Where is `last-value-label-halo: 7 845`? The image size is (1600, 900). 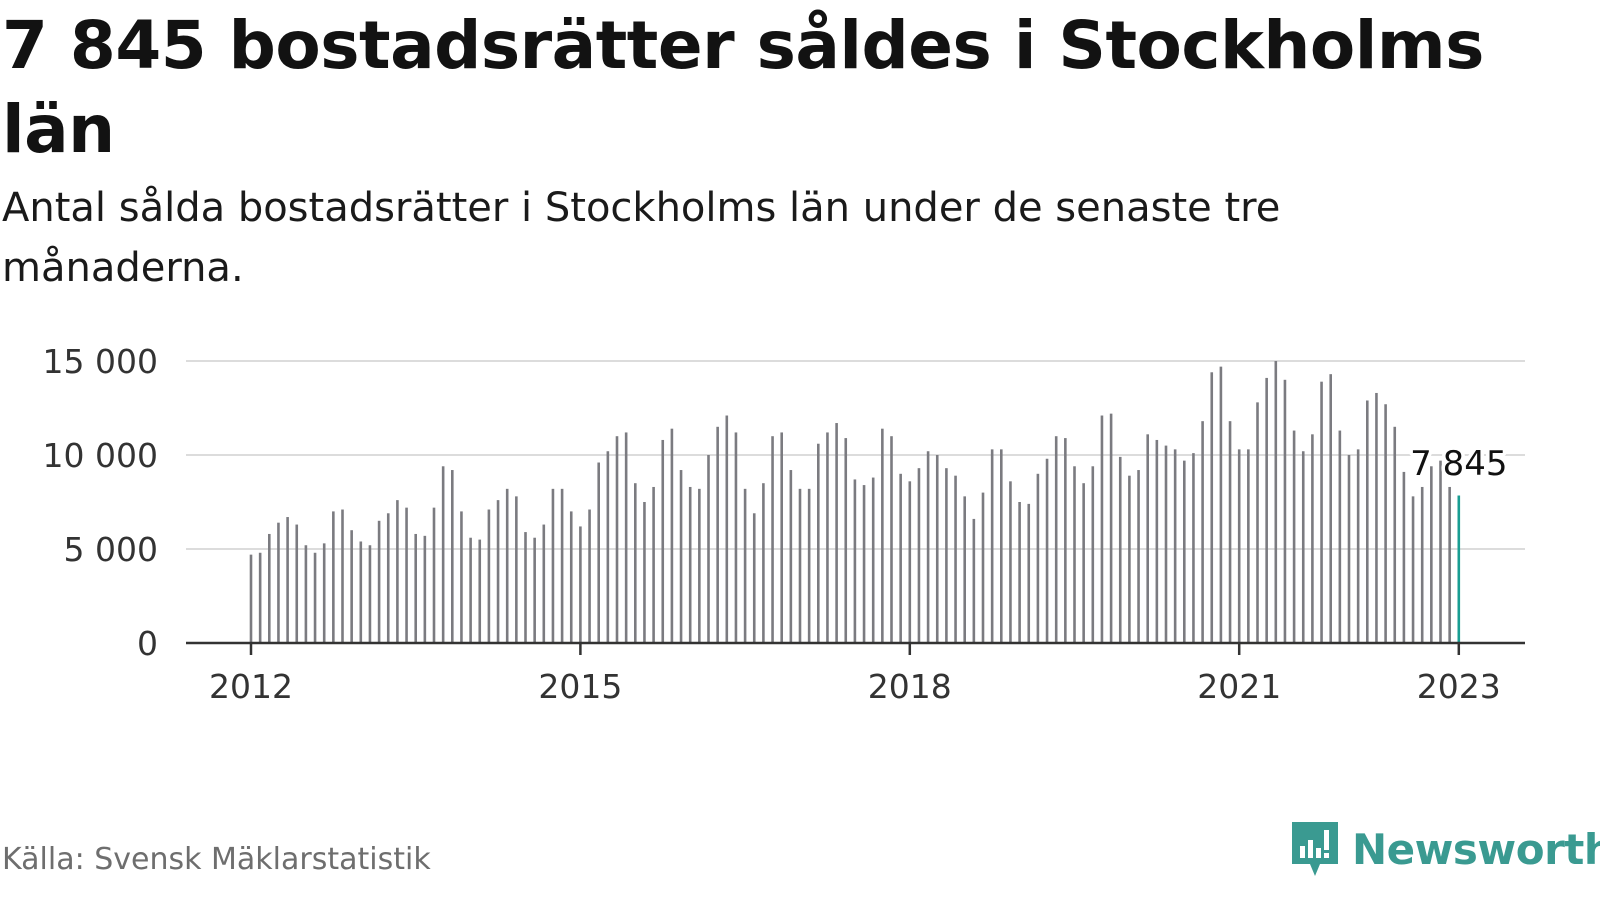 last-value-label-halo: 7 845 is located at coordinates (1458, 464).